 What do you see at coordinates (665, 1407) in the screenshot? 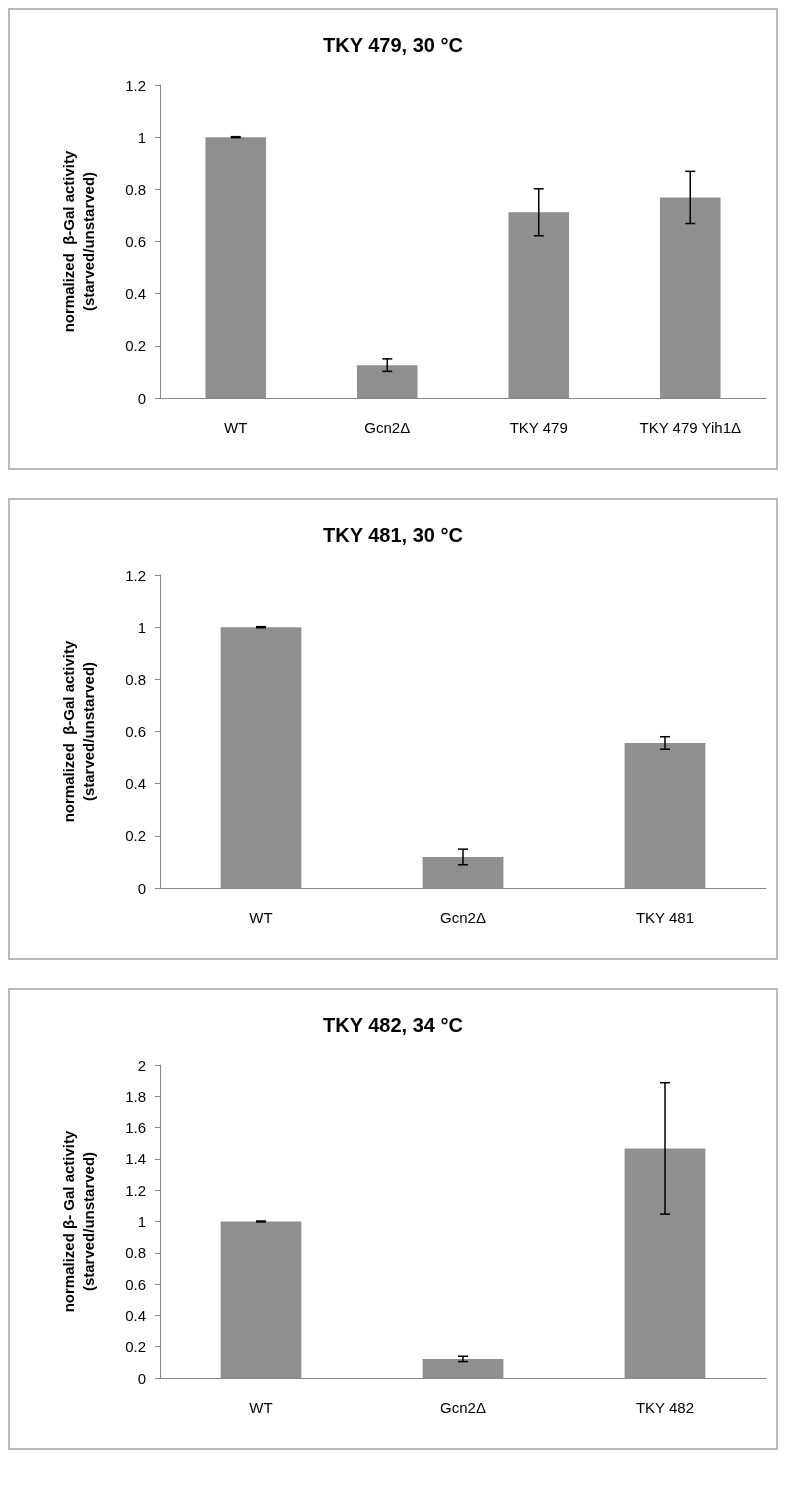
I see `x-tick-label: TKY 482` at bounding box center [665, 1407].